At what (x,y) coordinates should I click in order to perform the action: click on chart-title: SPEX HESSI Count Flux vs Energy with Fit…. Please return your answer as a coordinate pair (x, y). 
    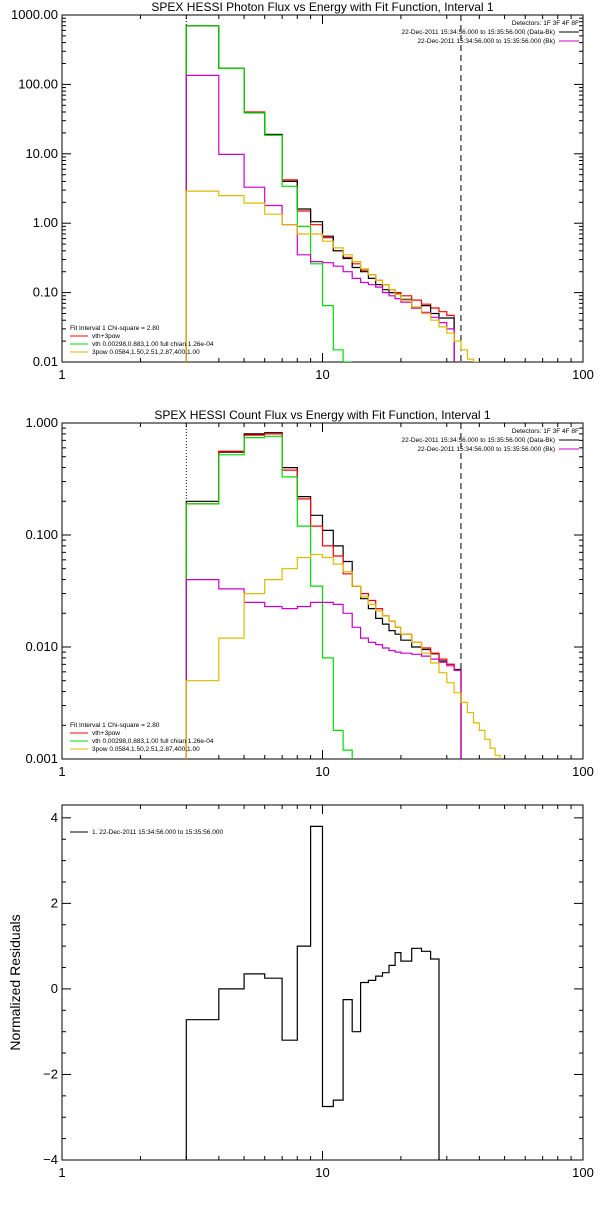
    Looking at the image, I should click on (322, 415).